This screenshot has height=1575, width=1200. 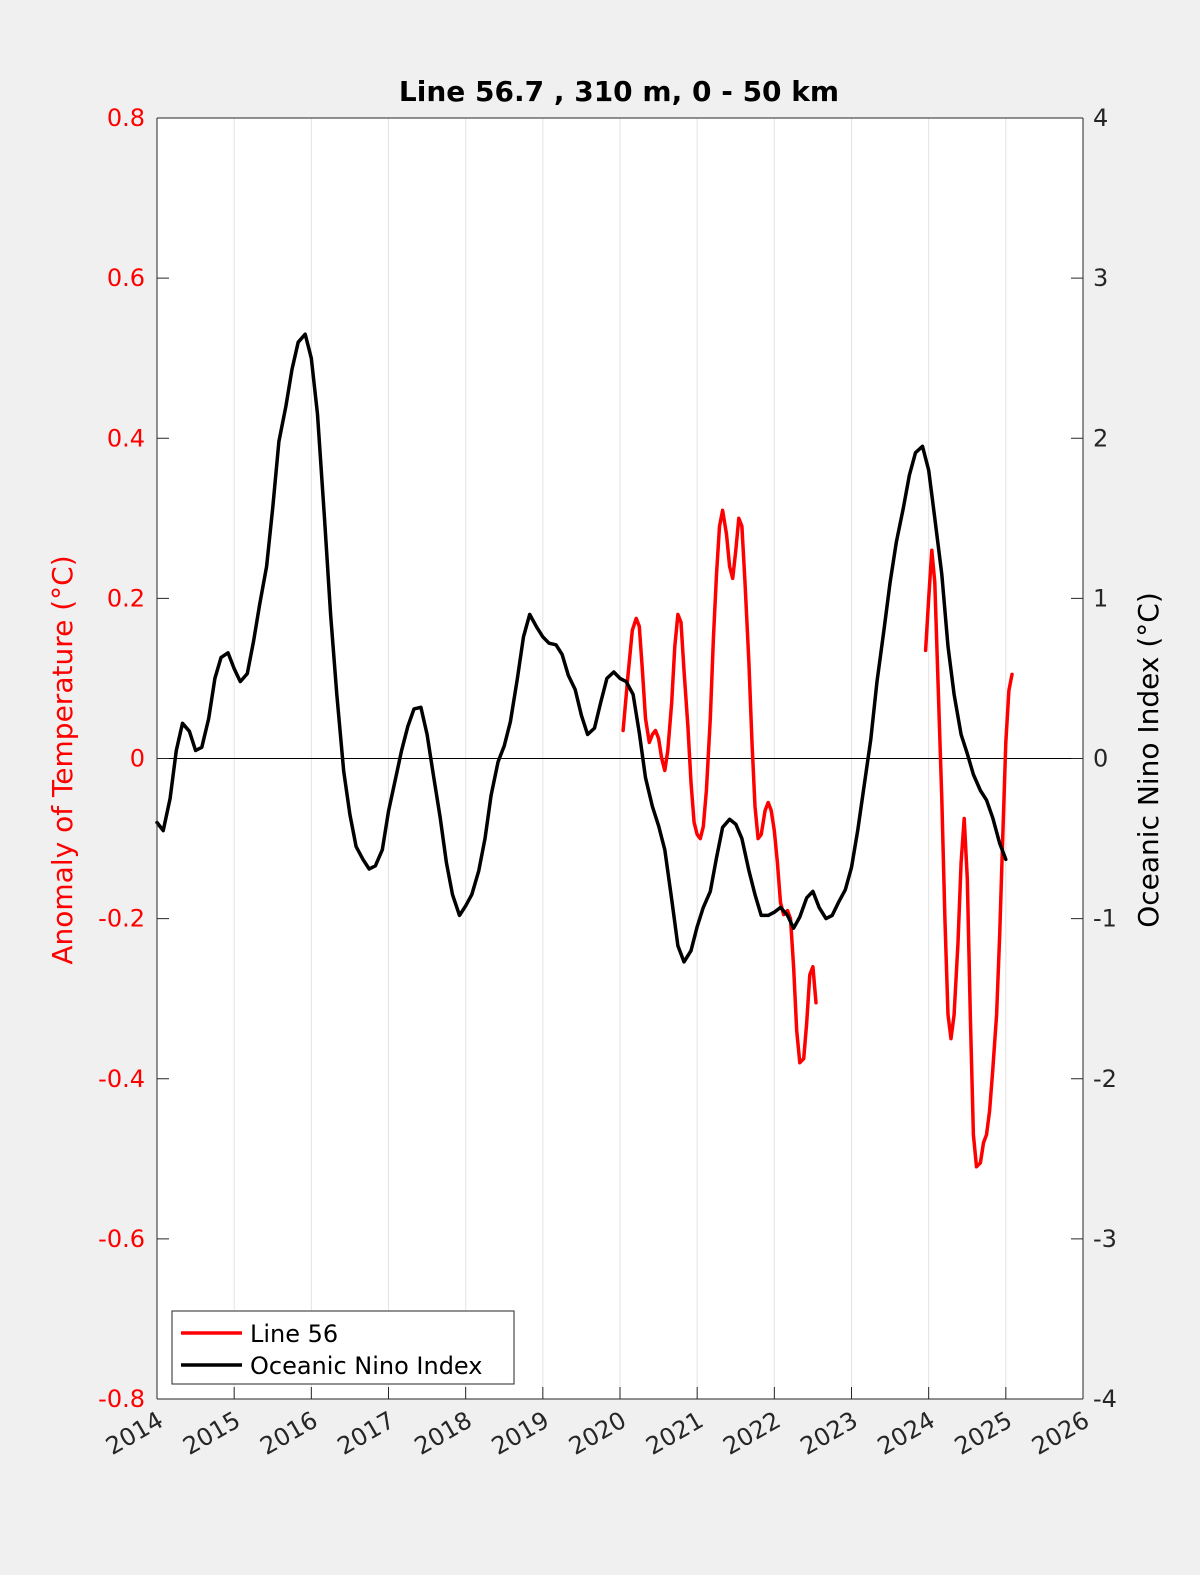 I want to click on x-tick-label: 2018, so click(x=443, y=1433).